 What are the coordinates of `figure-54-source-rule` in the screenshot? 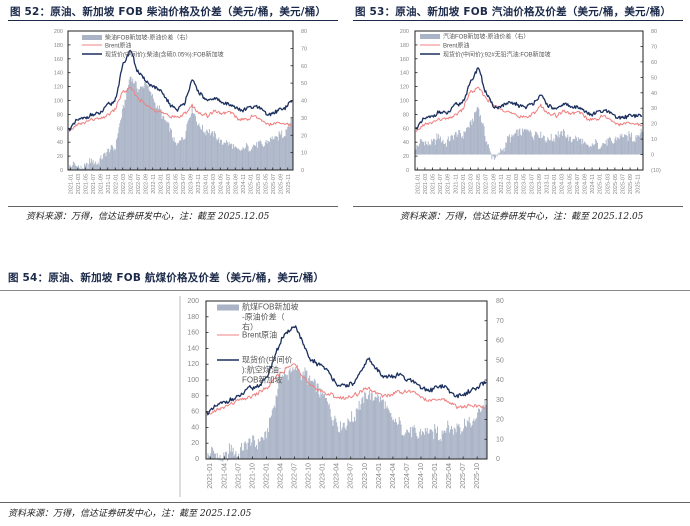 It's located at (345, 502).